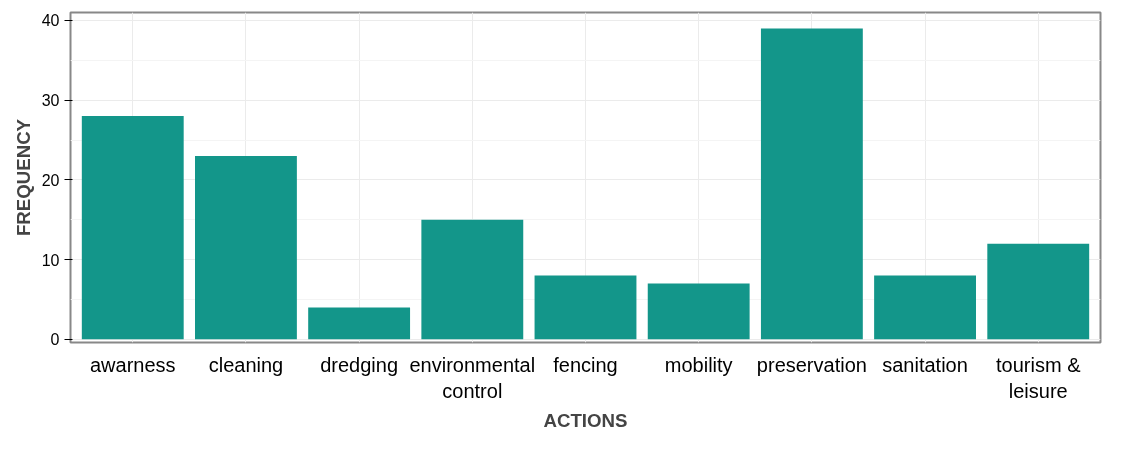 This screenshot has width=1125, height=457. I want to click on y-axis-title: FREQUENCY, so click(23, 177).